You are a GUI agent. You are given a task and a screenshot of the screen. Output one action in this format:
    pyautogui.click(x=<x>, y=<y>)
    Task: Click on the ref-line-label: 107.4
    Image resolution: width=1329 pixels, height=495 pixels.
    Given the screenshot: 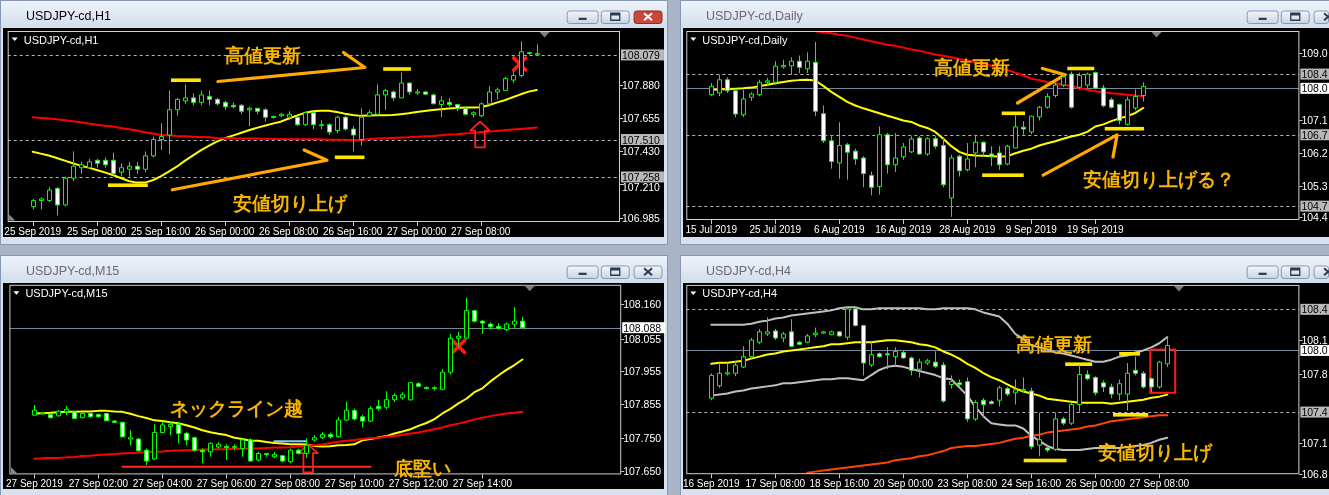 What is the action you would take?
    pyautogui.click(x=1314, y=412)
    